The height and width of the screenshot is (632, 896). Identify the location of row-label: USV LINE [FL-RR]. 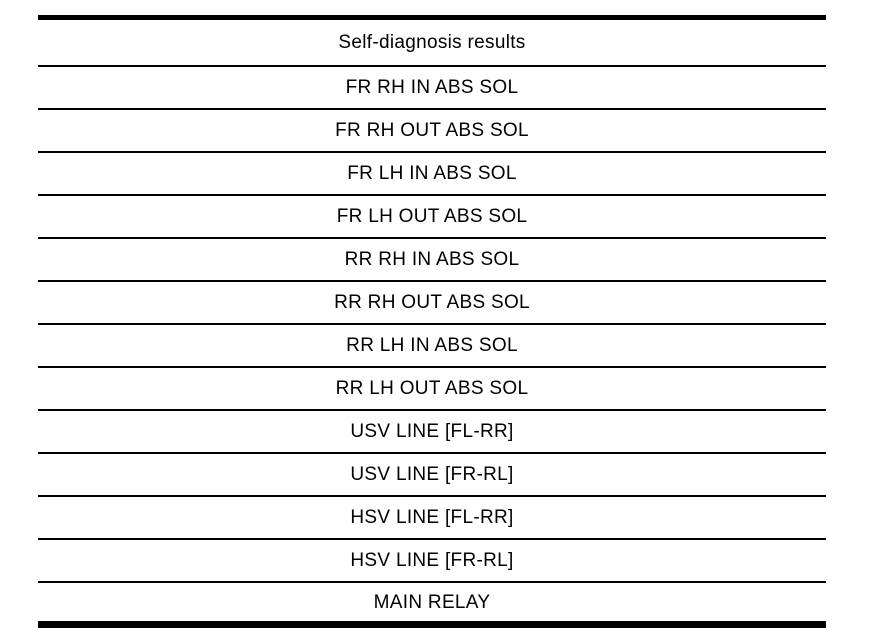
(432, 431).